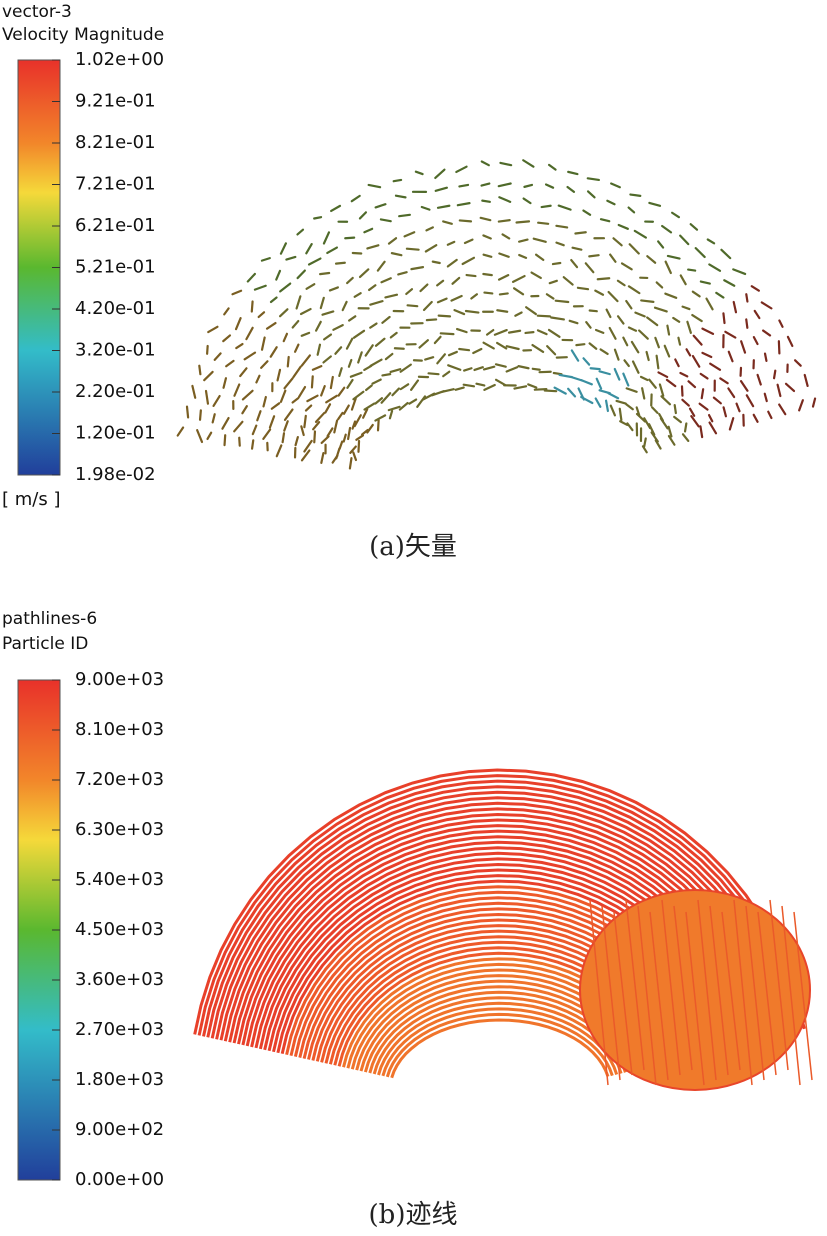  I want to click on colorbar-label: 1.20e-01, so click(115, 433).